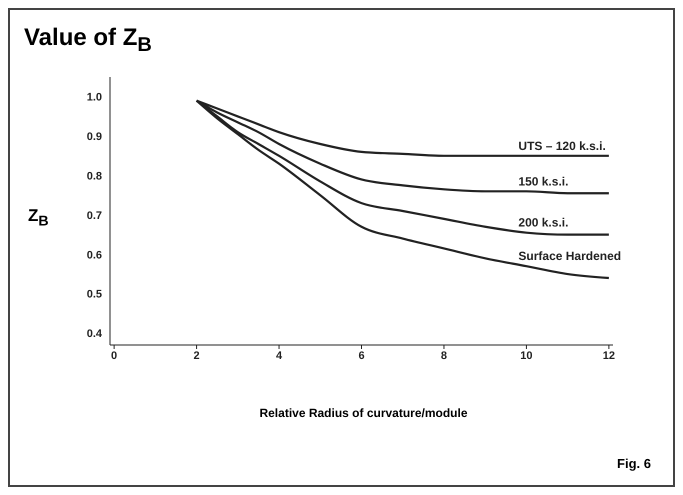  Describe the element at coordinates (38, 218) in the screenshot. I see `y-axis-title: Z$_{B}$` at that location.